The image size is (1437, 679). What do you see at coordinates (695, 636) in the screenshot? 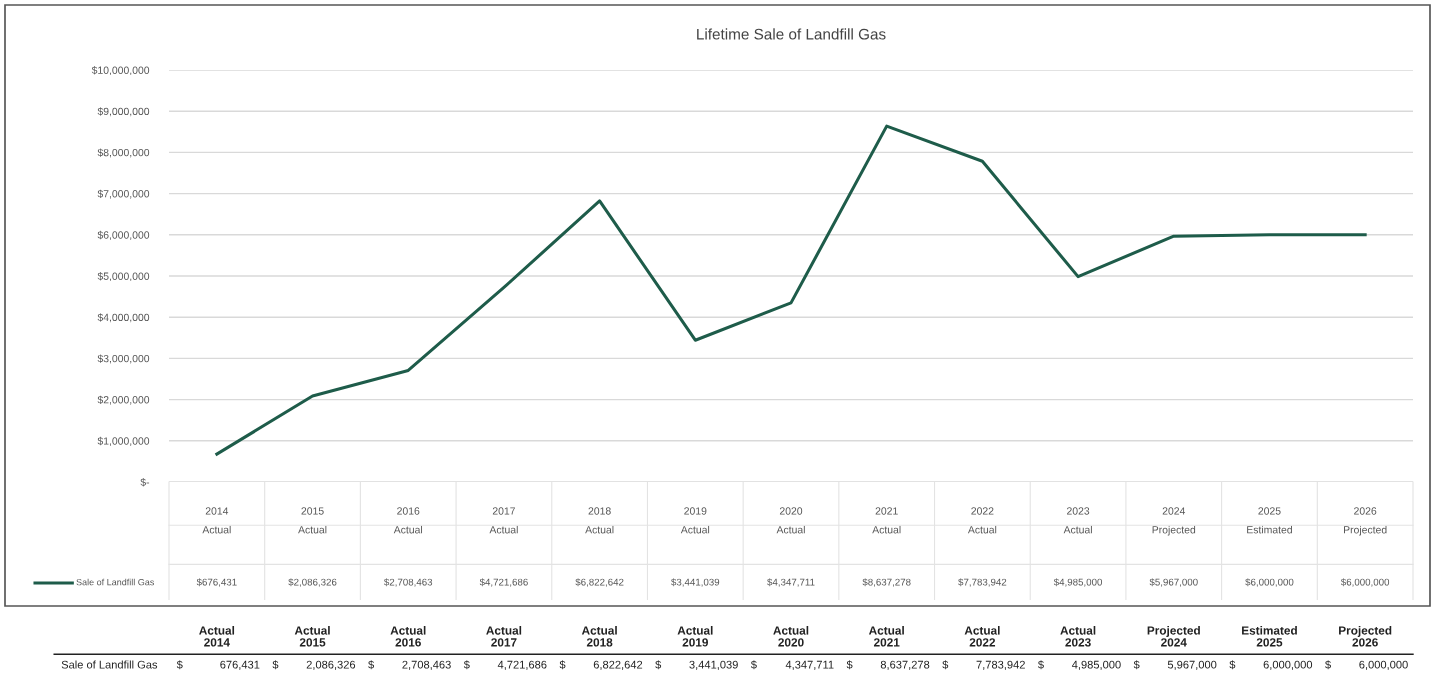
I see `text: Actual 2019` at bounding box center [695, 636].